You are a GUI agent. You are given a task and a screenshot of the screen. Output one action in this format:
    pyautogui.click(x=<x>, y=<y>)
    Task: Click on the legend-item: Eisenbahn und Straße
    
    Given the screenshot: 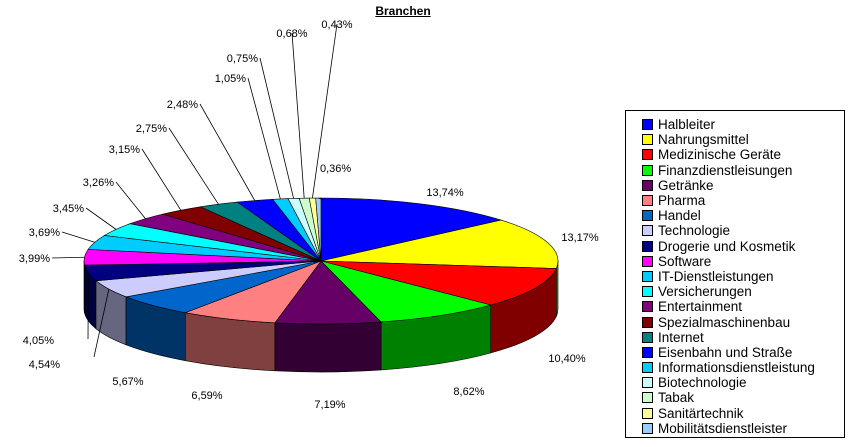 What is the action you would take?
    pyautogui.click(x=743, y=352)
    